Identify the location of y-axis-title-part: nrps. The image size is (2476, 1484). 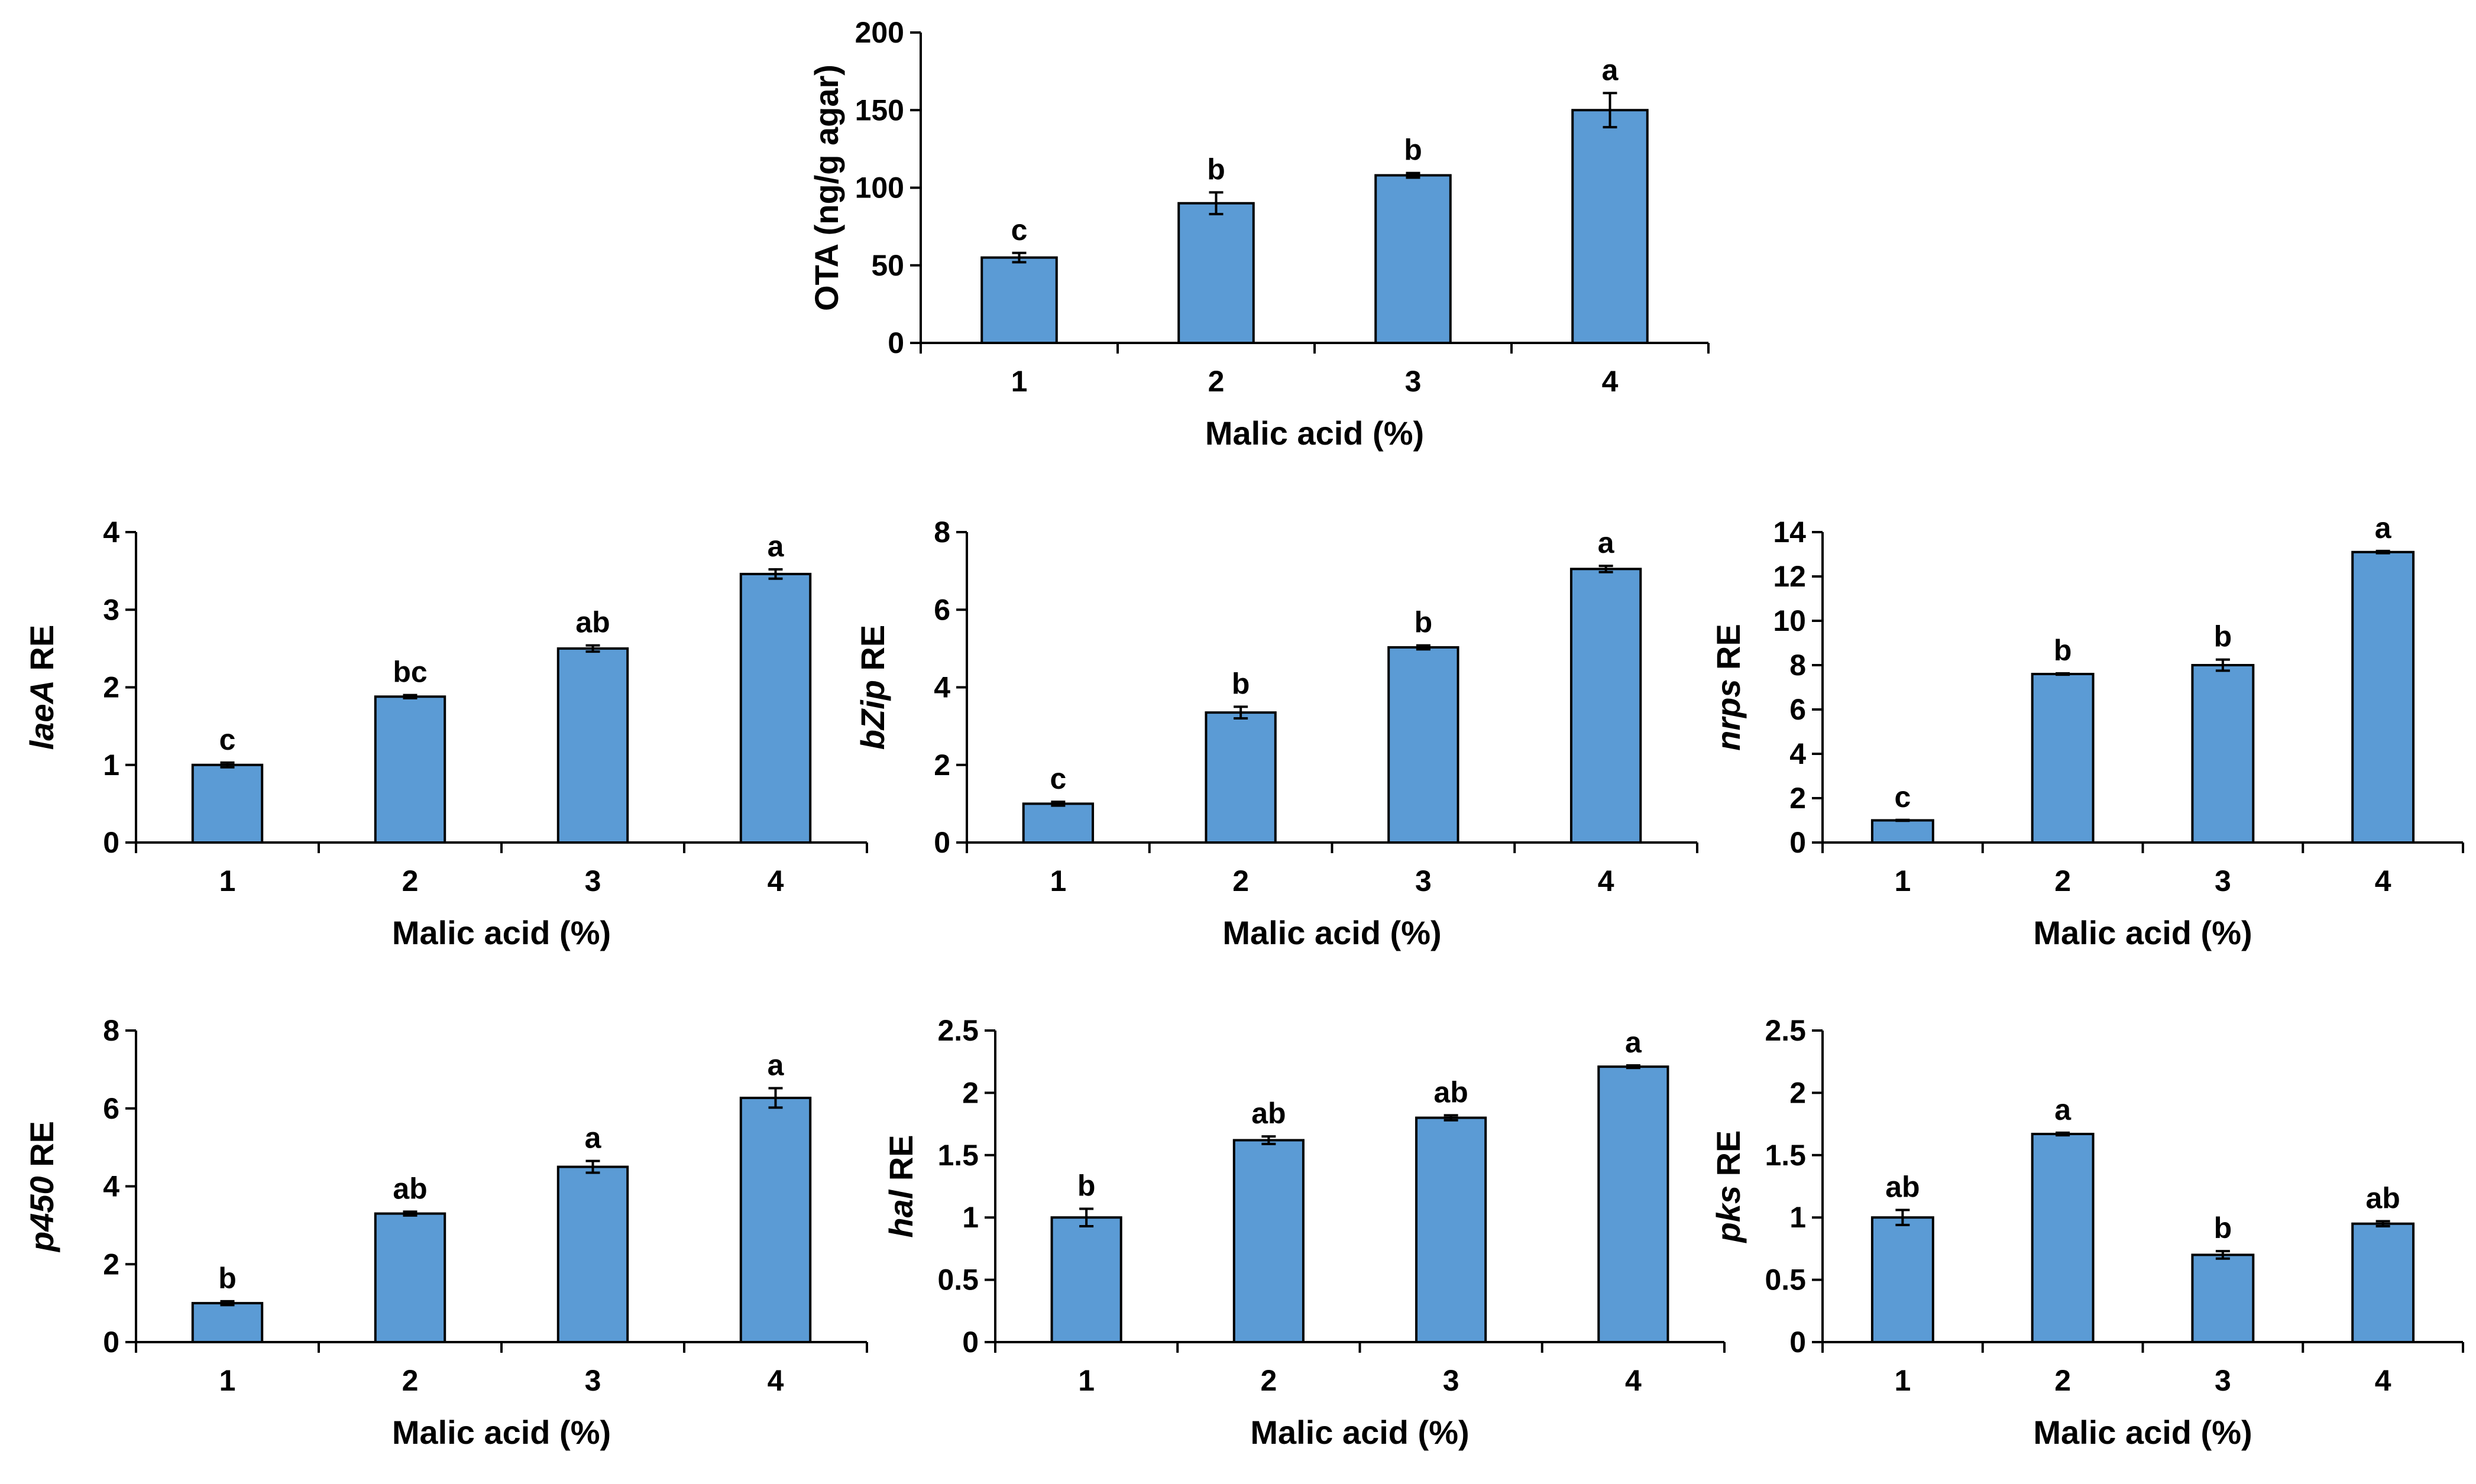
(1728, 715).